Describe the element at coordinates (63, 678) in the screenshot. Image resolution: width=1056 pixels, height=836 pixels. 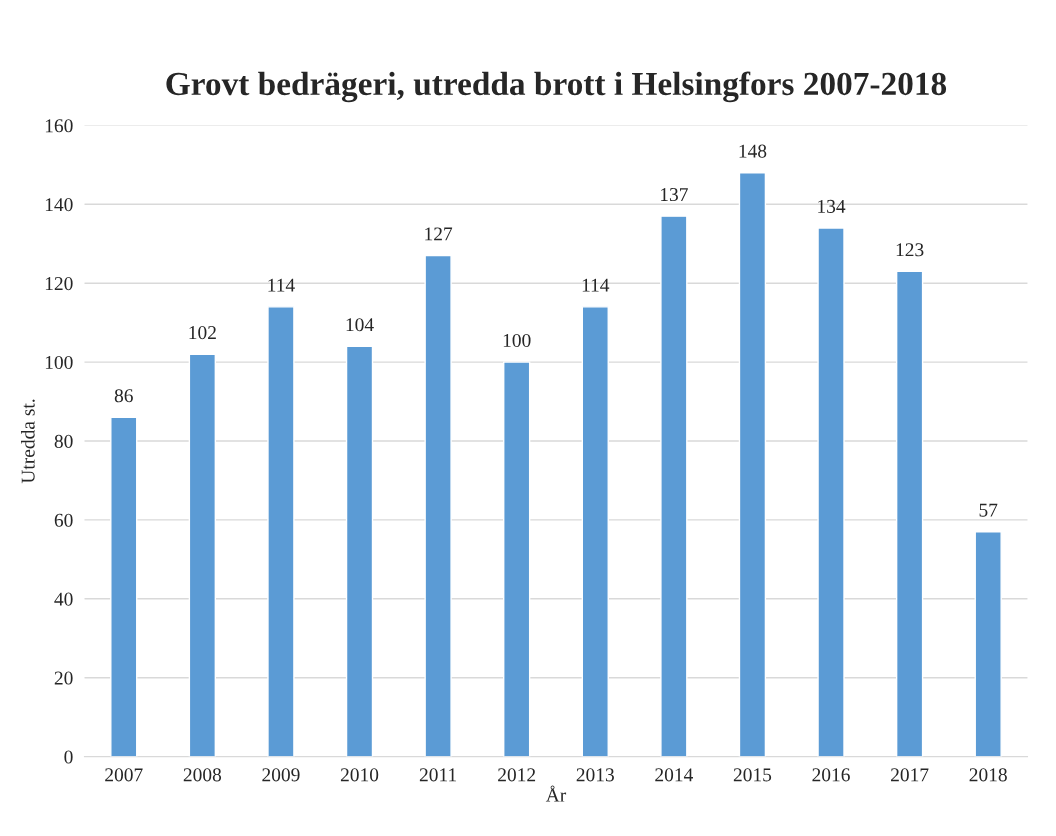
I see `y-tick-label: 20` at that location.